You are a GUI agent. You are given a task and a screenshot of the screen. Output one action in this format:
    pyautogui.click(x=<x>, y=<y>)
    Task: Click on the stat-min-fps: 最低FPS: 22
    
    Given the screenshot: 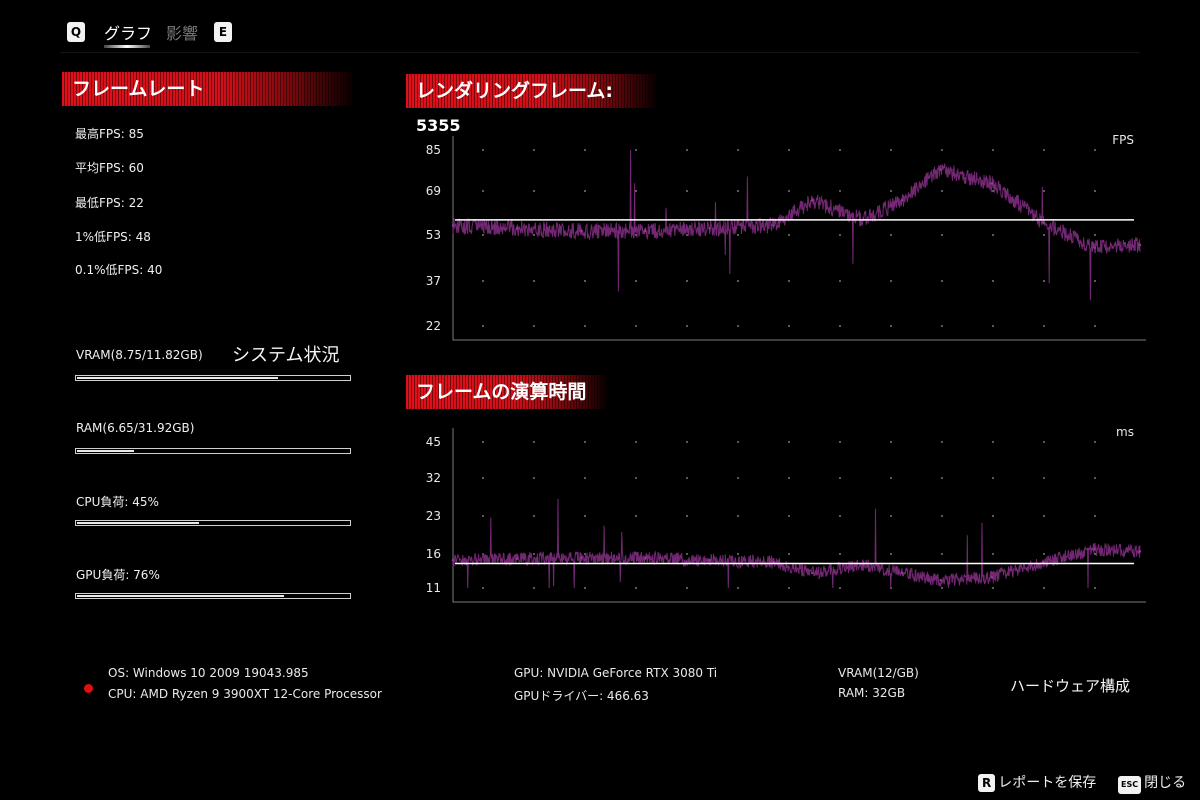 What is the action you would take?
    pyautogui.click(x=109, y=203)
    